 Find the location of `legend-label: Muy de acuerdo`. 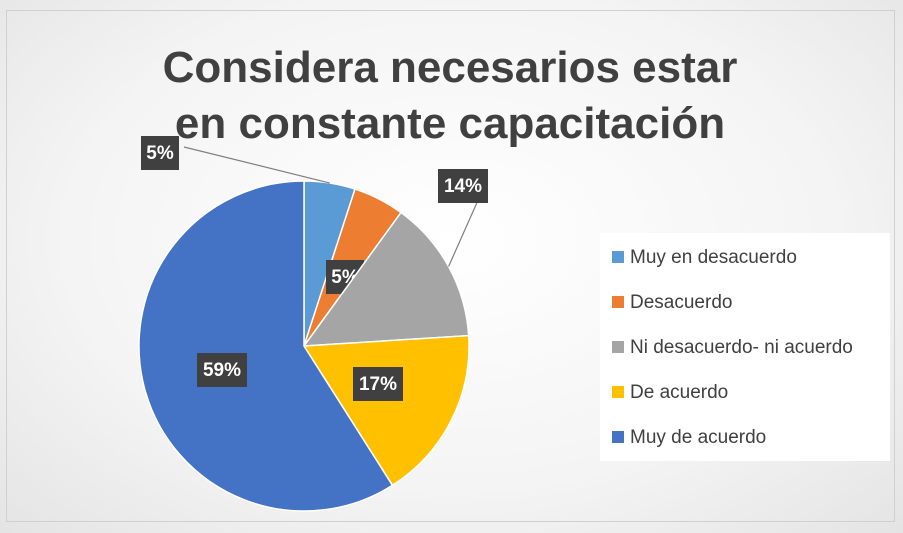

legend-label: Muy de acuerdo is located at coordinates (698, 437).